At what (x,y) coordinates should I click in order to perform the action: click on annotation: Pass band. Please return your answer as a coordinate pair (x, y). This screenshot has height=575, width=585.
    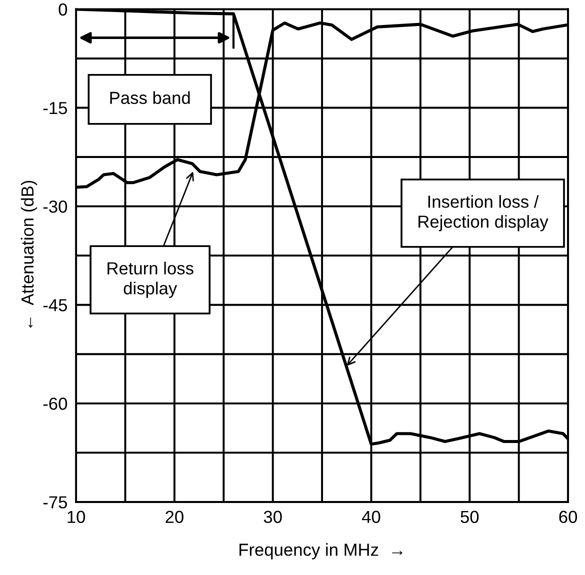
    Looking at the image, I should click on (150, 97).